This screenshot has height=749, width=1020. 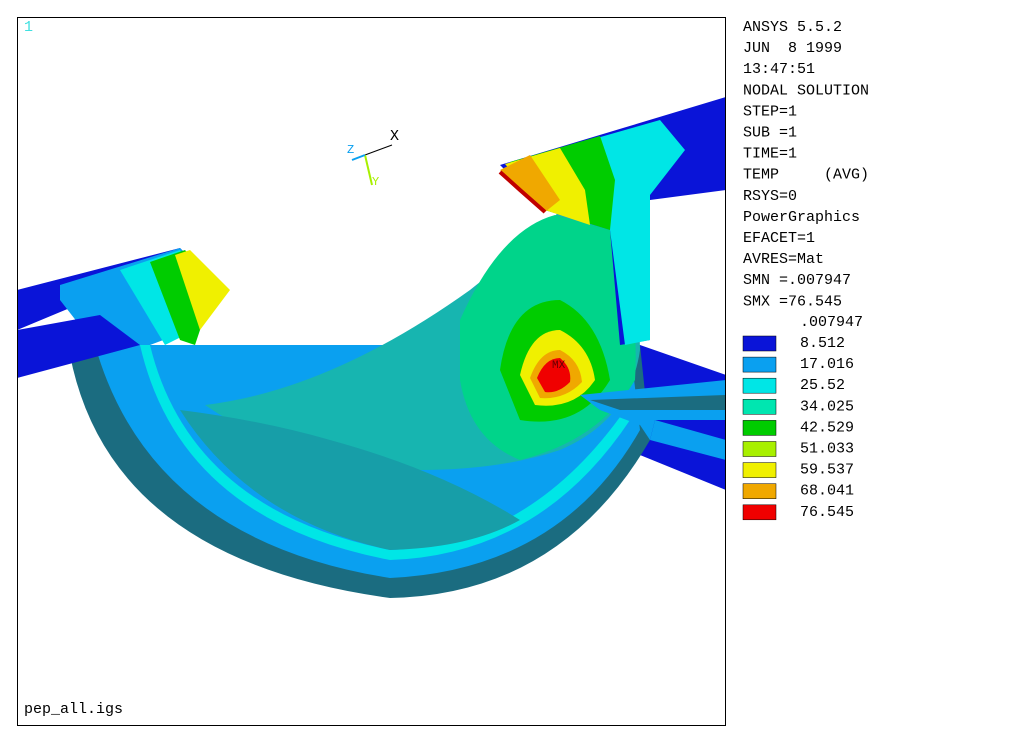 I want to click on legend-label: 17.016, so click(x=827, y=364).